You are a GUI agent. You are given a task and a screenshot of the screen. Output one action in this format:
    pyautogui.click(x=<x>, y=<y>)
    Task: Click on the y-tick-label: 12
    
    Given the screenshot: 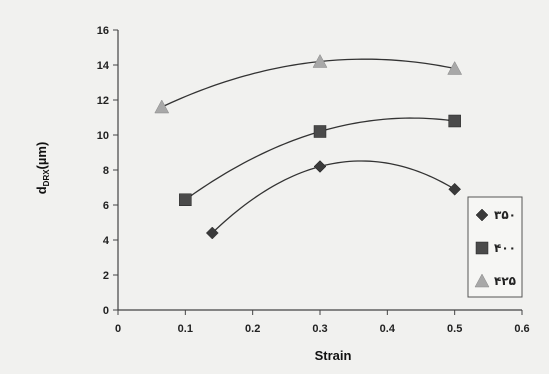 What is the action you would take?
    pyautogui.click(x=103, y=101)
    